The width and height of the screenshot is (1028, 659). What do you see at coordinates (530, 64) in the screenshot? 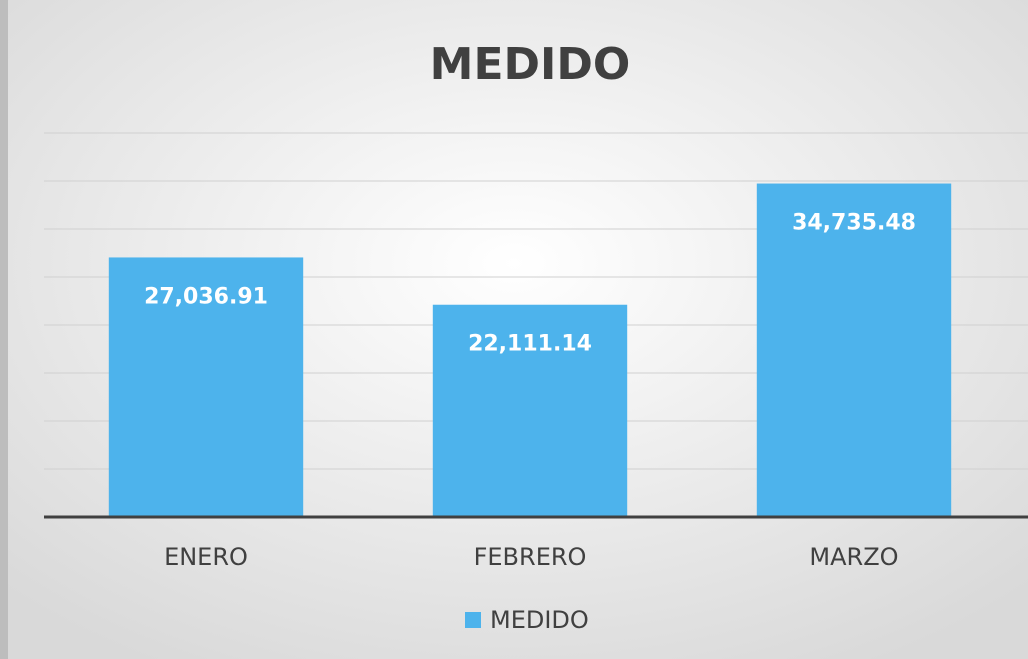
I see `chart-title: MEDIDO` at bounding box center [530, 64].